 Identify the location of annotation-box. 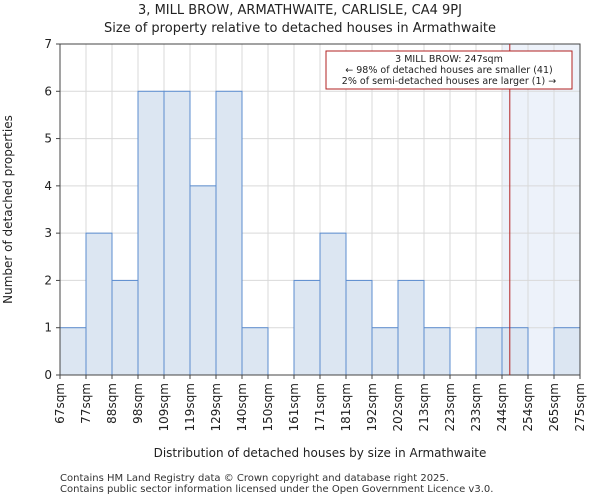
(449, 70).